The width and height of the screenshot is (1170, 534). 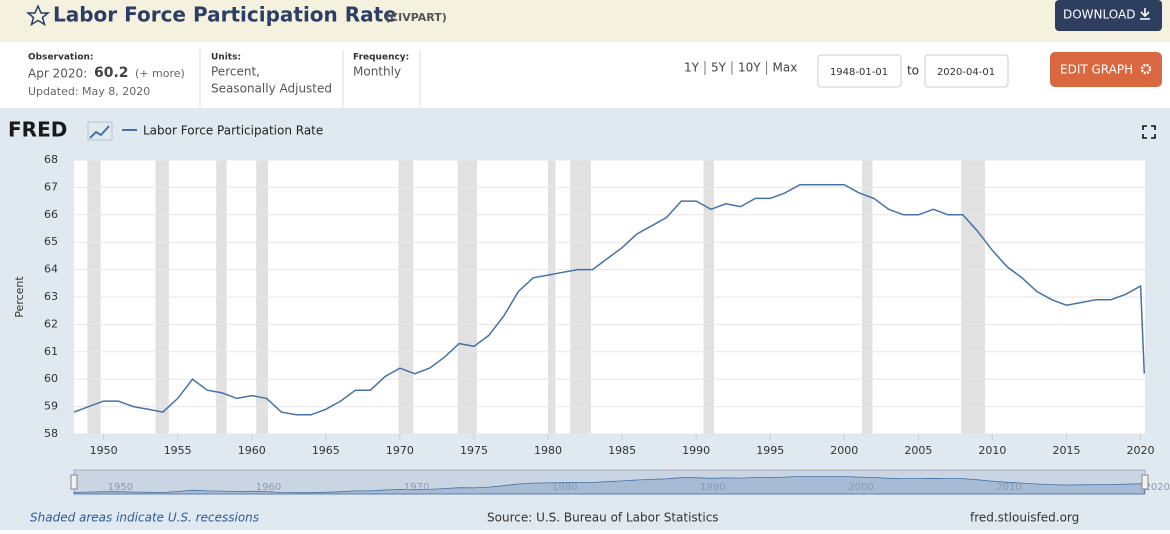 What do you see at coordinates (416, 487) in the screenshot?
I see `navigator-tick-label: 1970` at bounding box center [416, 487].